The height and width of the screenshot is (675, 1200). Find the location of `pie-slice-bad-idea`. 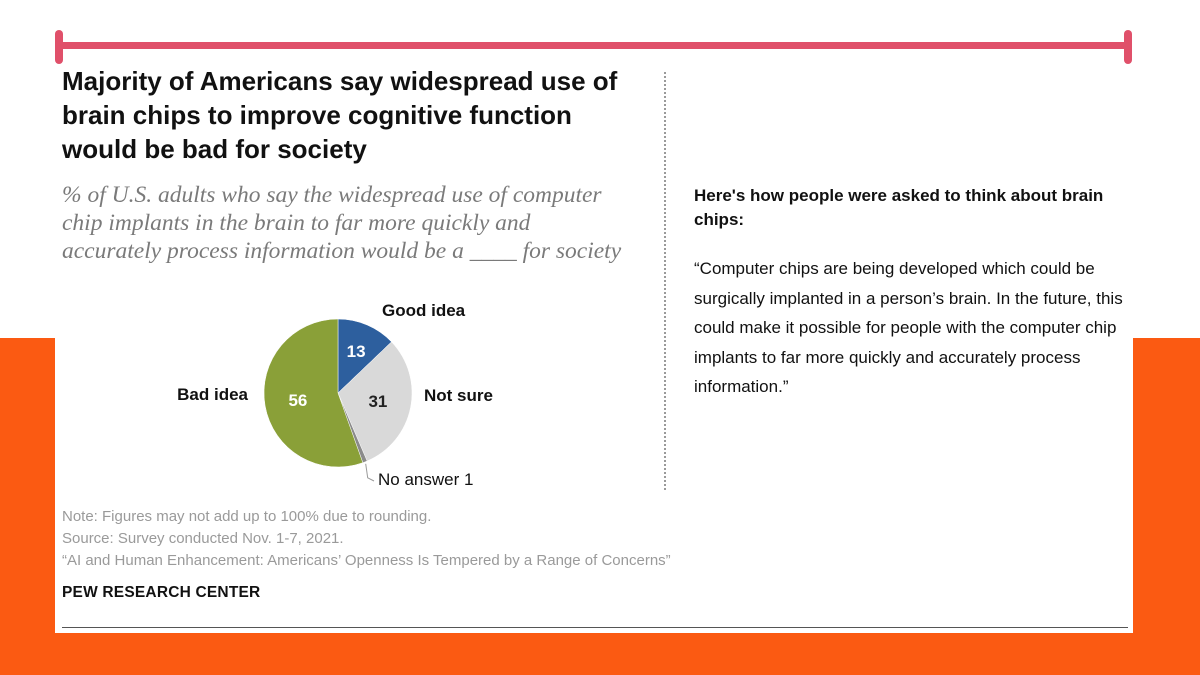

pie-slice-bad-idea is located at coordinates (313, 393).